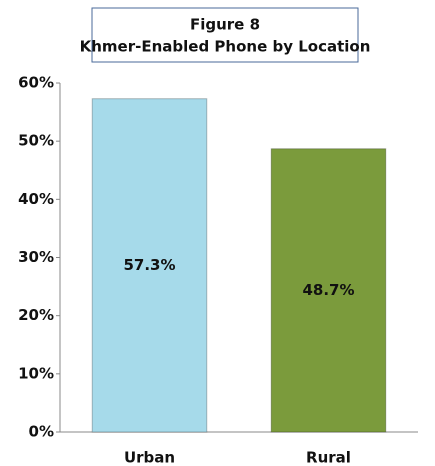  What do you see at coordinates (225, 35) in the screenshot?
I see `title-box` at bounding box center [225, 35].